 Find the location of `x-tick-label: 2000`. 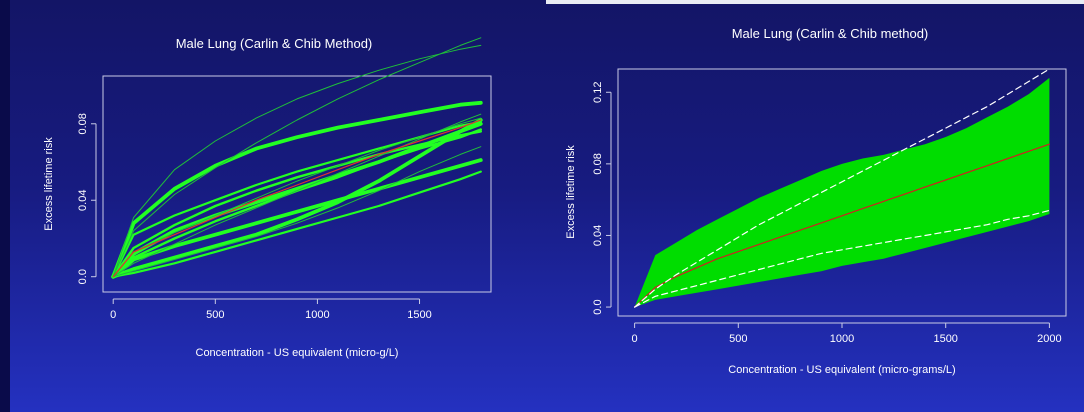

x-tick-label: 2000 is located at coordinates (1049, 339).